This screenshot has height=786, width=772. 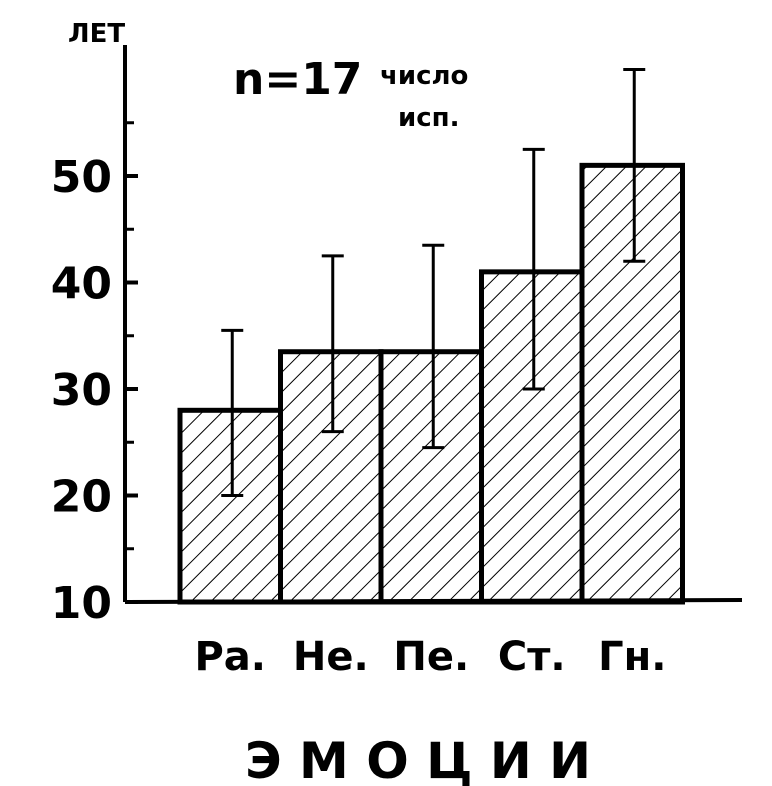 I want to click on x-tick-label-2: Не., so click(x=331, y=657).